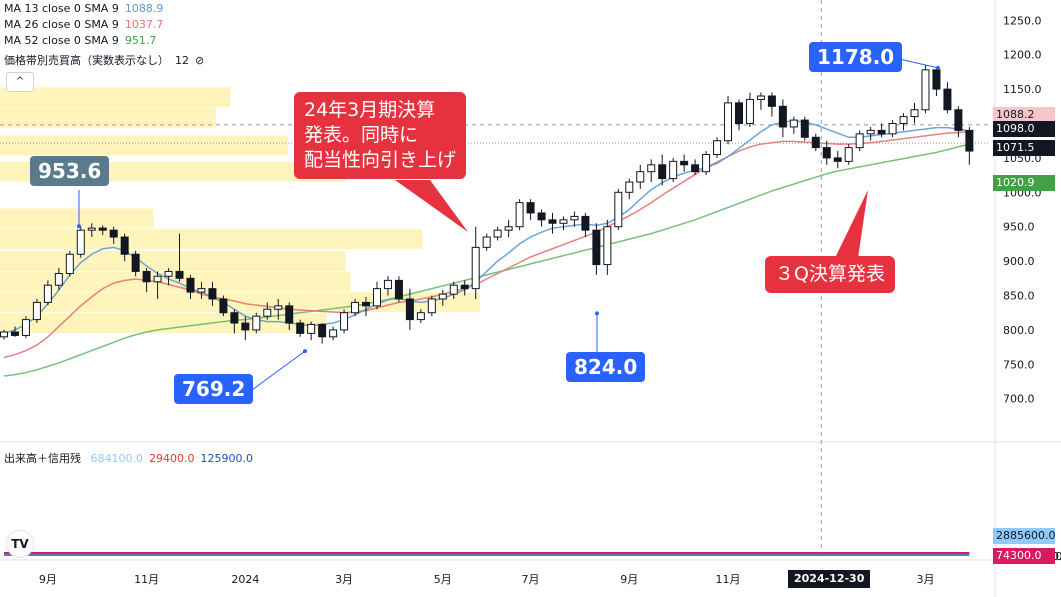 This screenshot has width=1061, height=597. I want to click on time-tick-label: 5月, so click(443, 579).